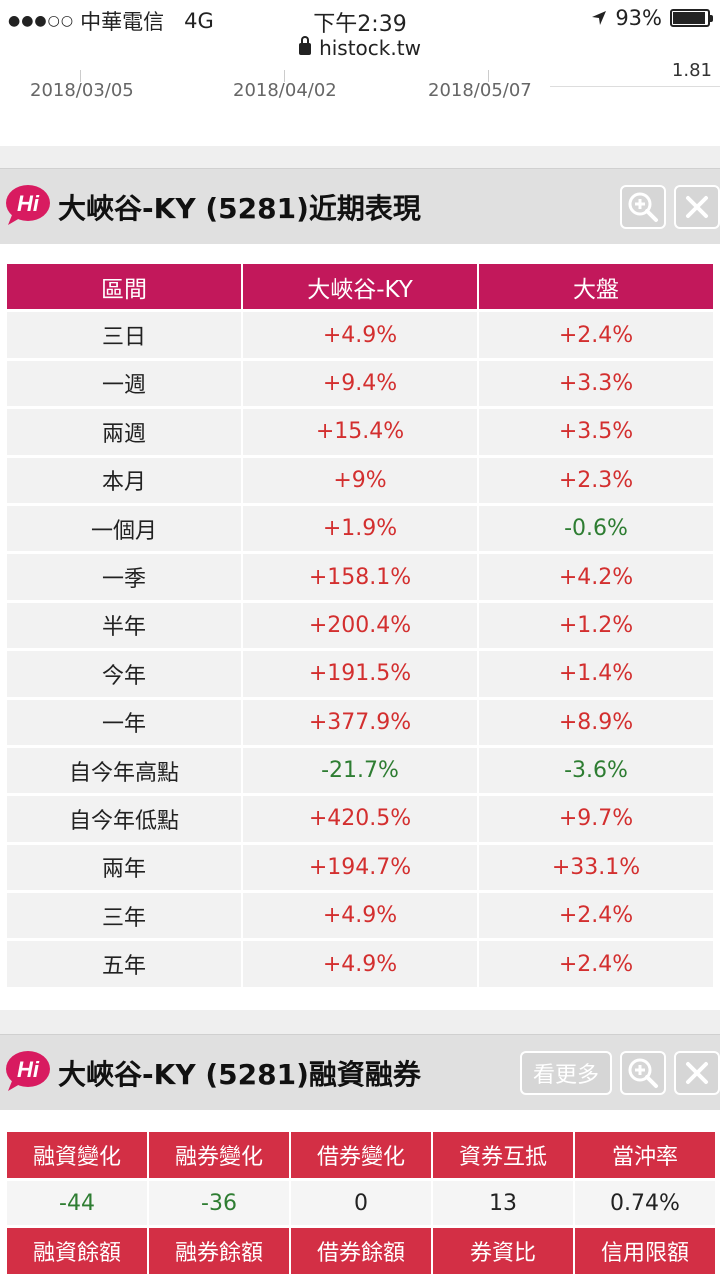 The height and width of the screenshot is (1280, 720). Describe the element at coordinates (124, 577) in the screenshot. I see `period-cell: 一季` at that location.